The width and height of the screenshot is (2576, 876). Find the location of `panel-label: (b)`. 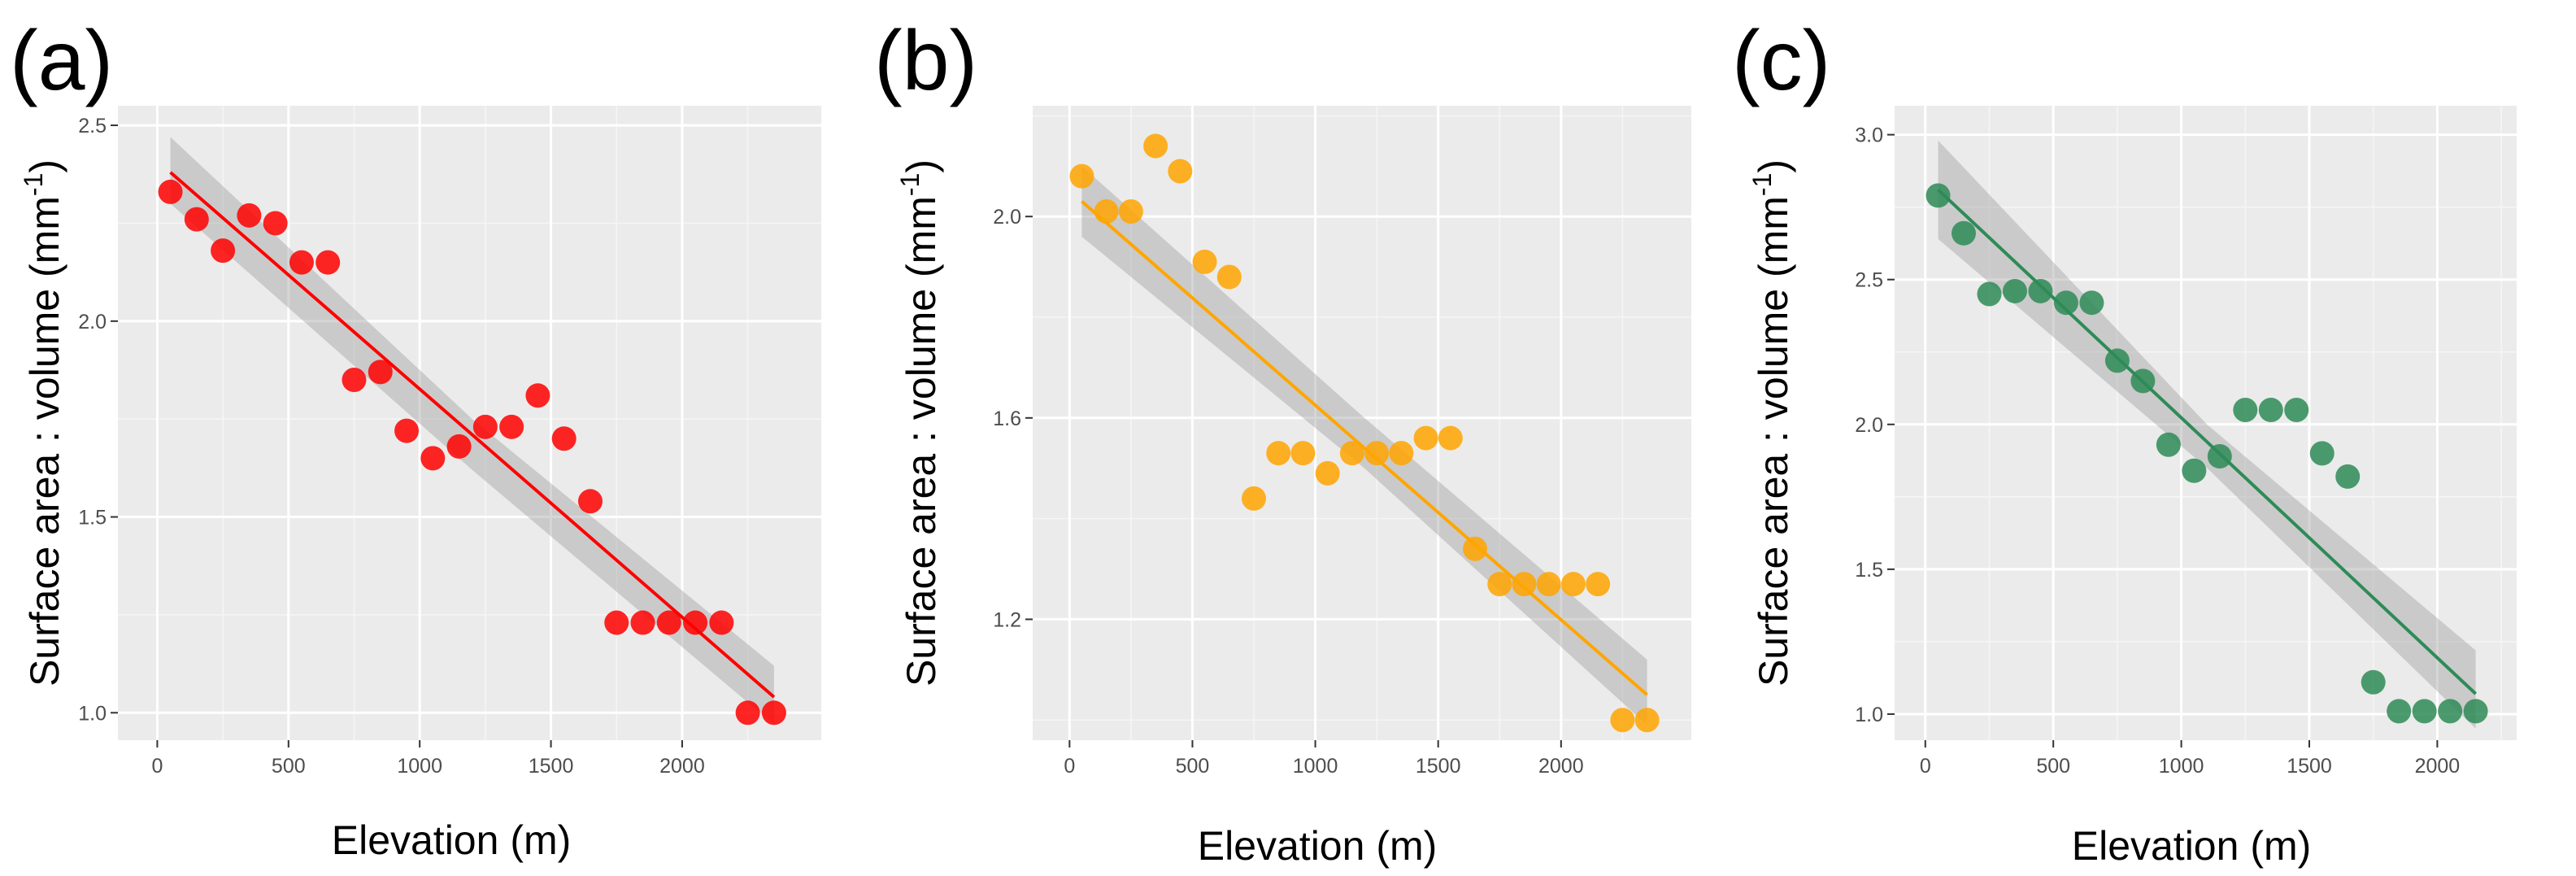

panel-label: (b) is located at coordinates (926, 61).